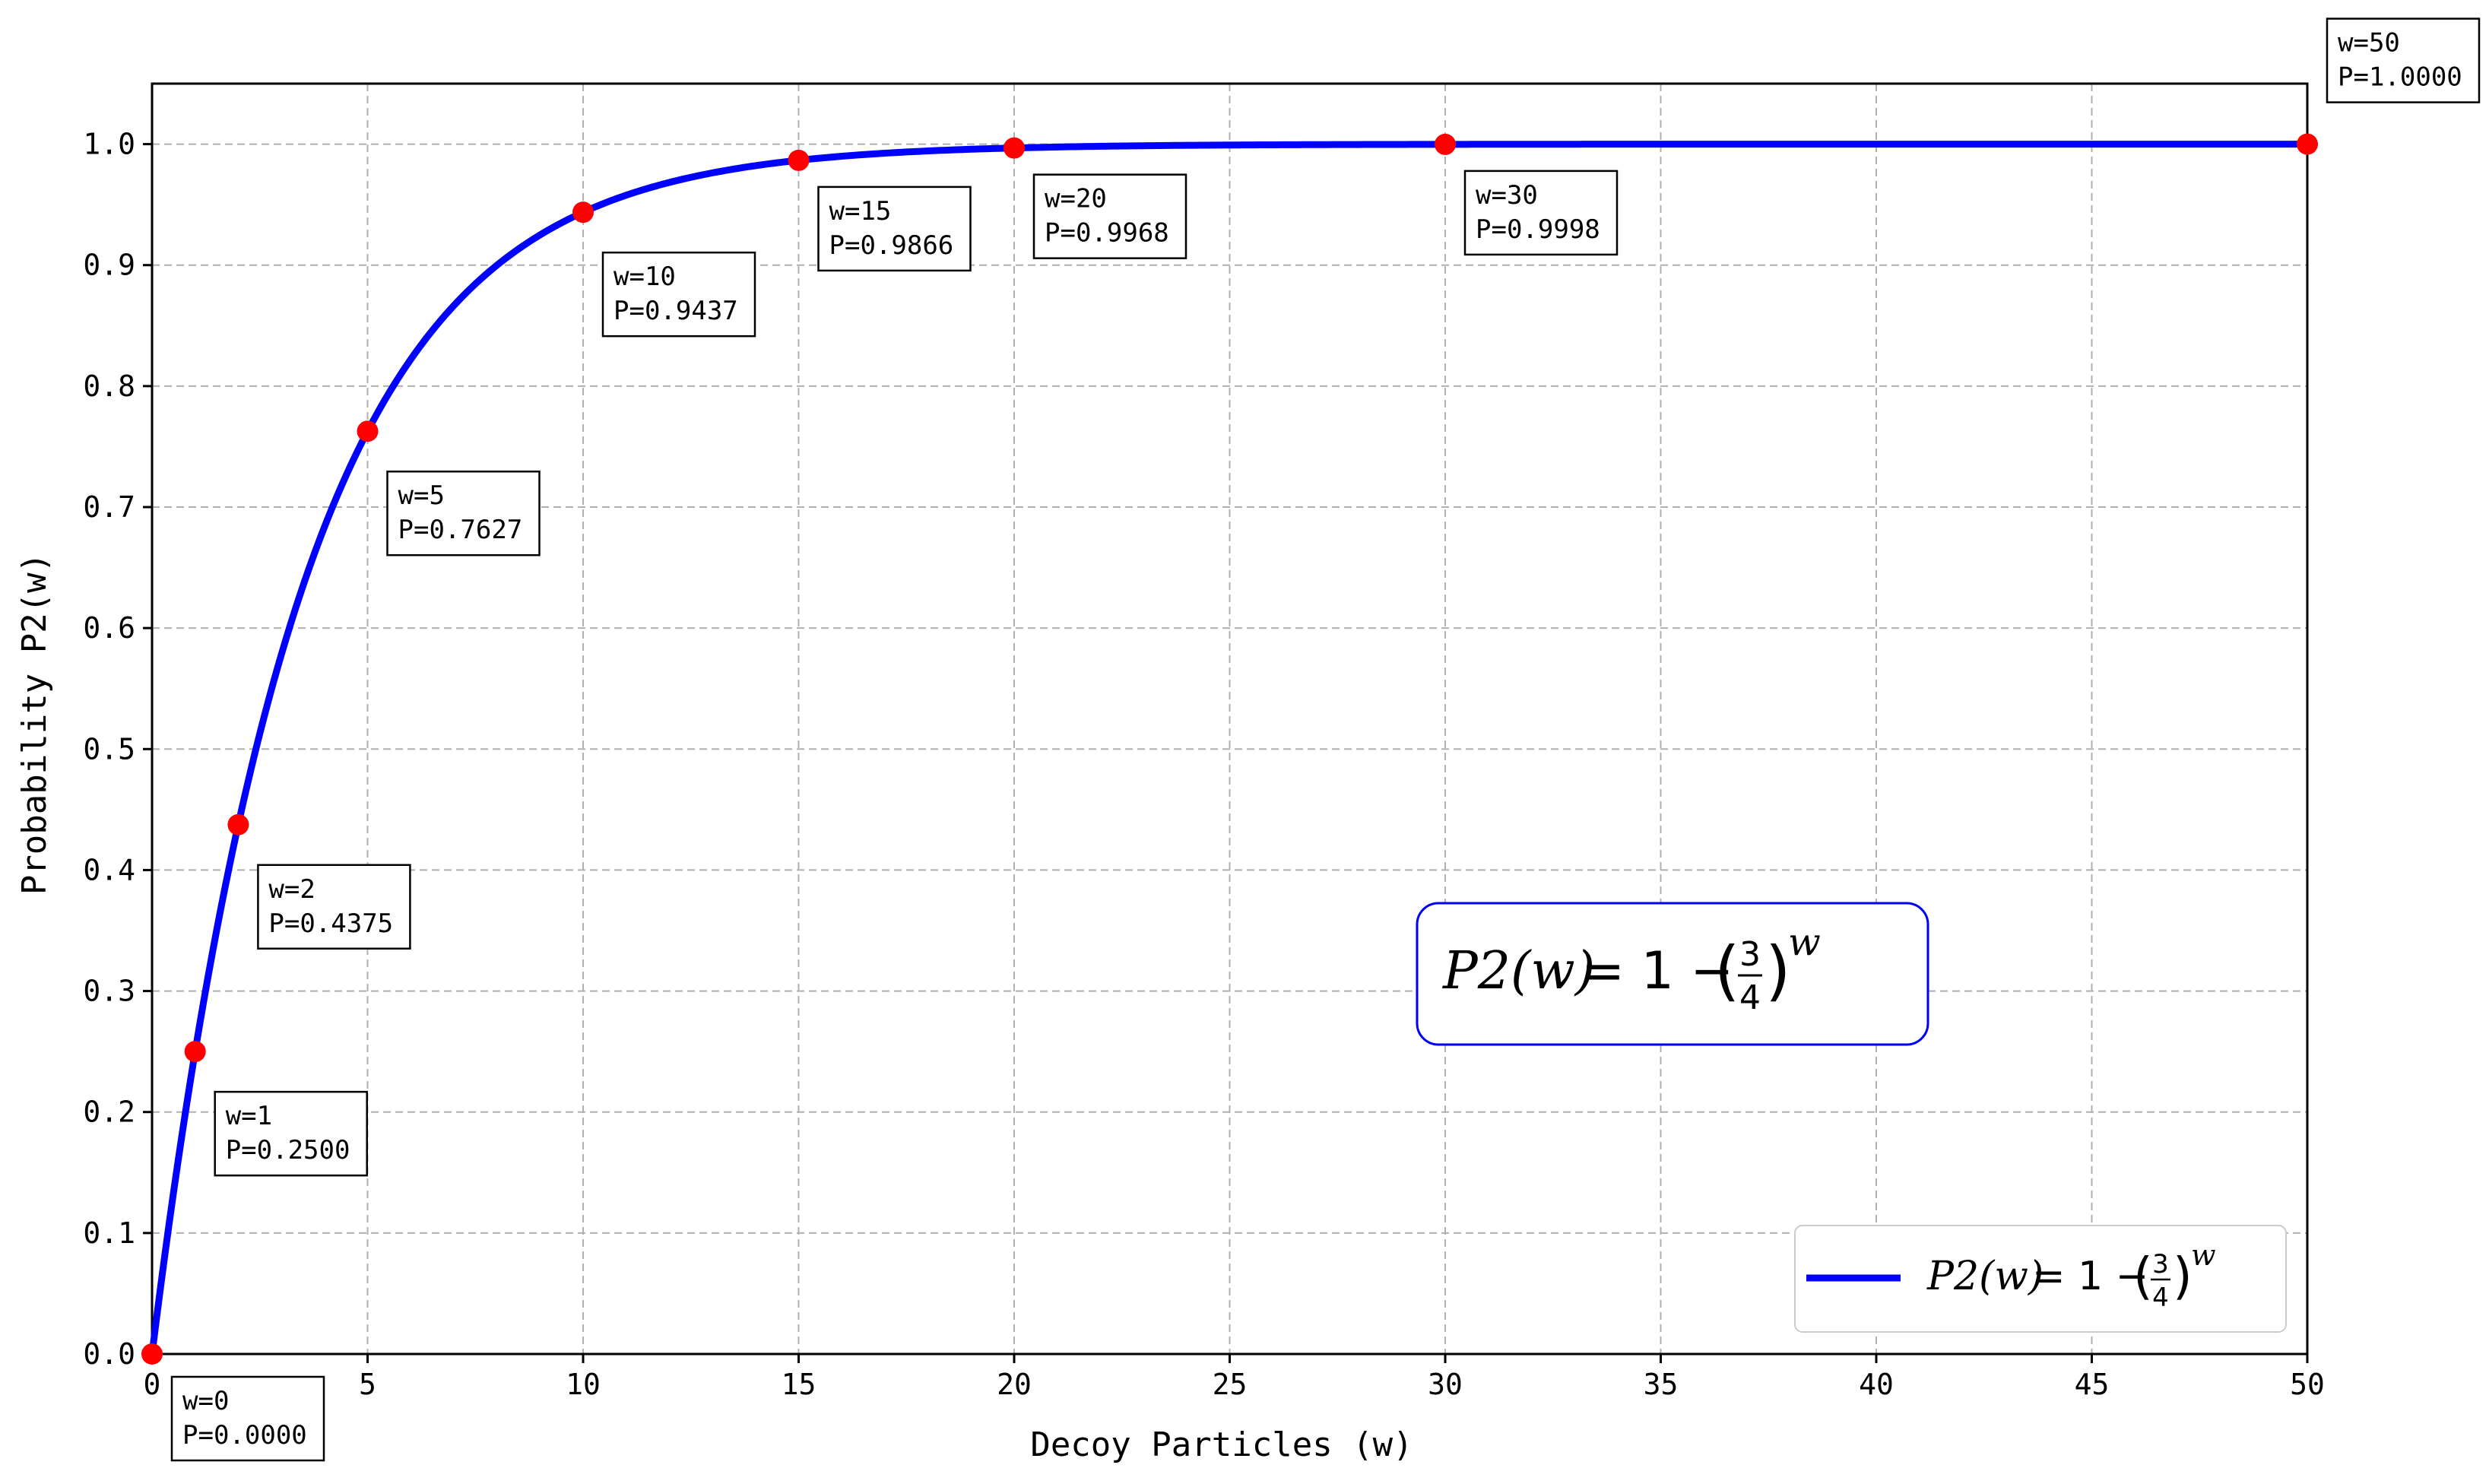 The height and width of the screenshot is (1484, 2489). Describe the element at coordinates (1110, 216) in the screenshot. I see `point-annotation: w=20 P=0.9968` at that location.